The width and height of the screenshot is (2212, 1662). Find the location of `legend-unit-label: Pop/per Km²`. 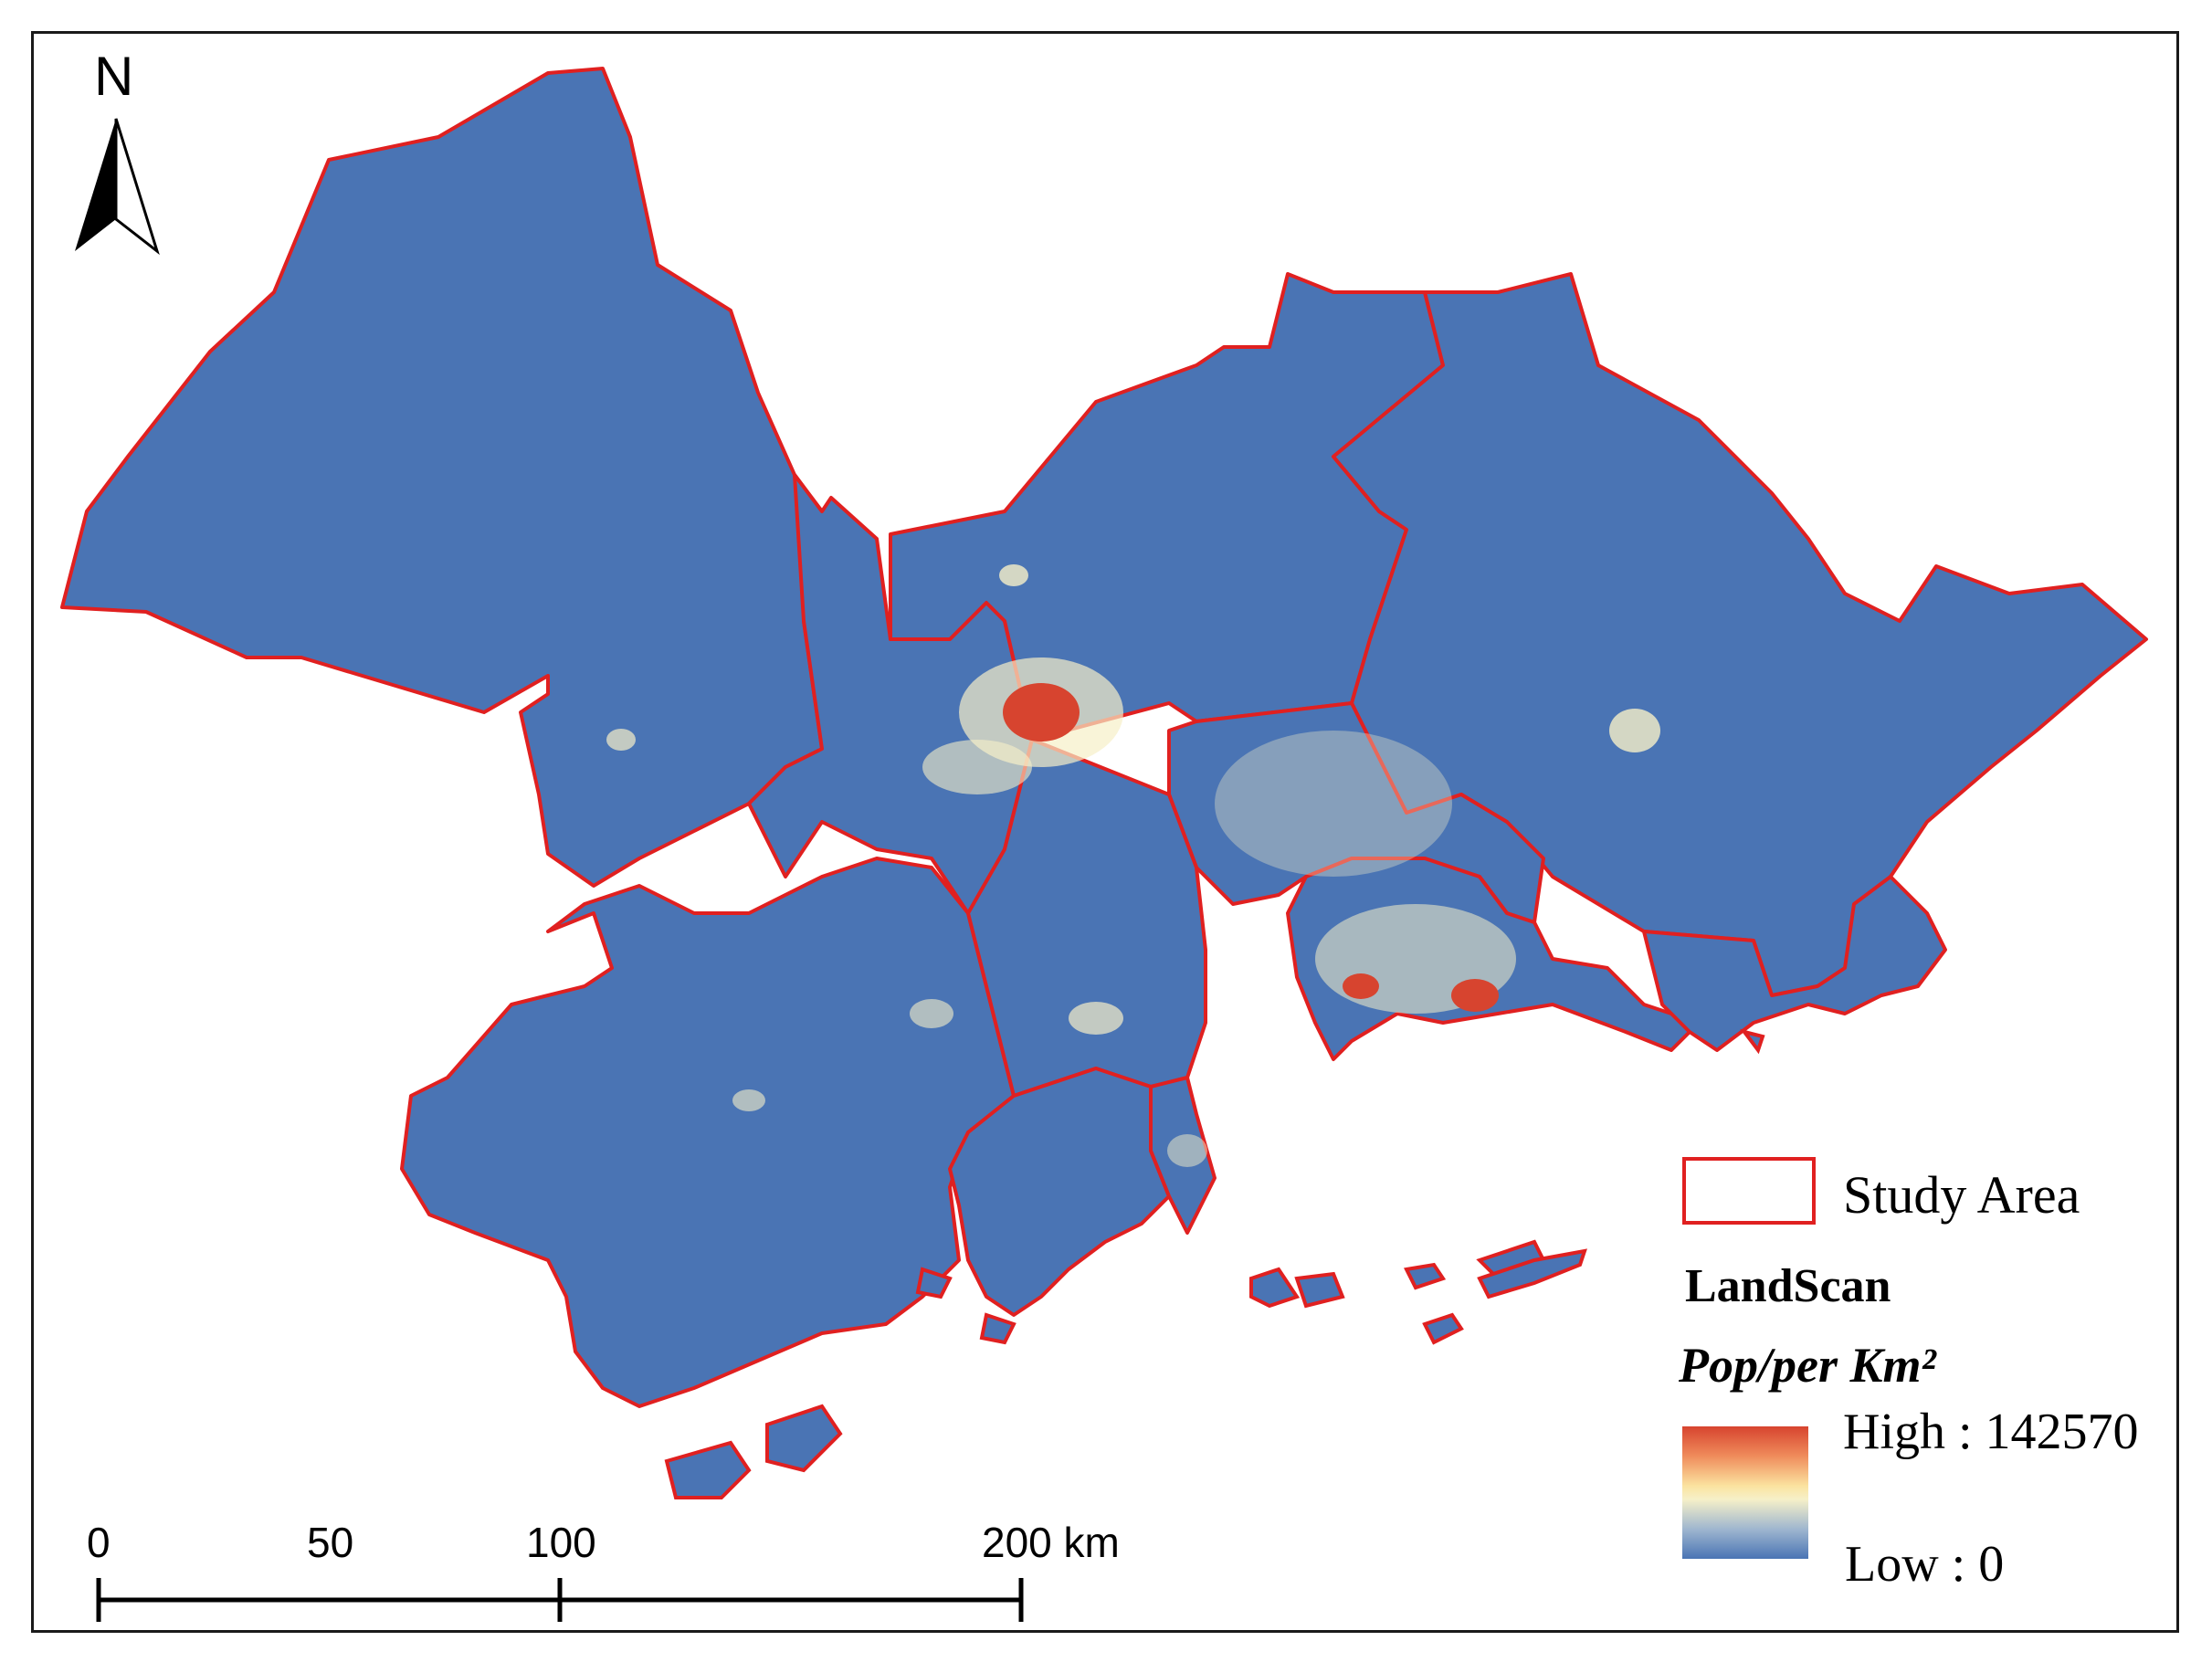

legend-unit-label: Pop/per Km² is located at coordinates (1807, 1366).